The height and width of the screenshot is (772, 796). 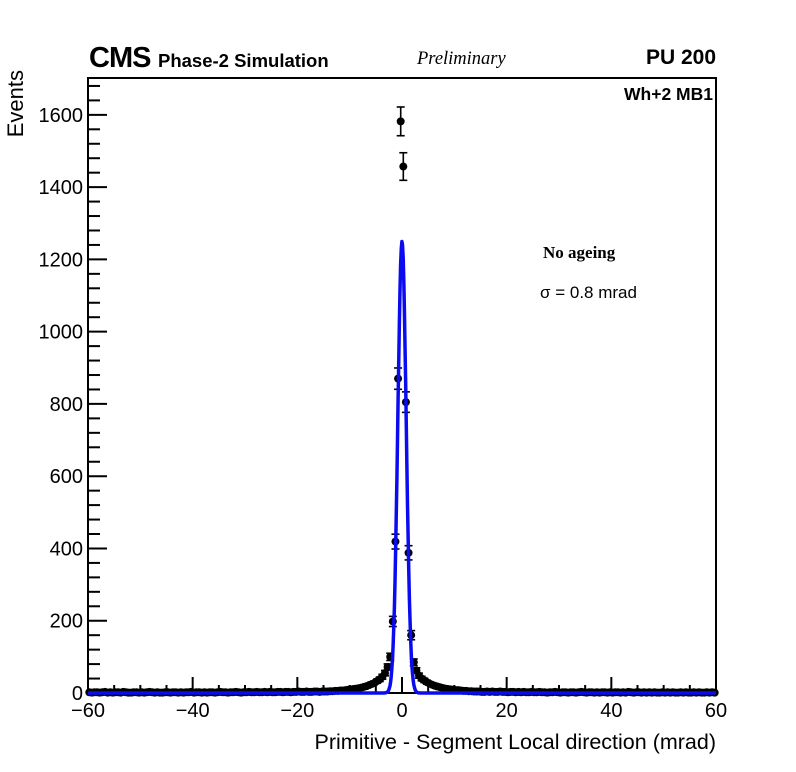 I want to click on y-tick-label: 1000, so click(x=61, y=333).